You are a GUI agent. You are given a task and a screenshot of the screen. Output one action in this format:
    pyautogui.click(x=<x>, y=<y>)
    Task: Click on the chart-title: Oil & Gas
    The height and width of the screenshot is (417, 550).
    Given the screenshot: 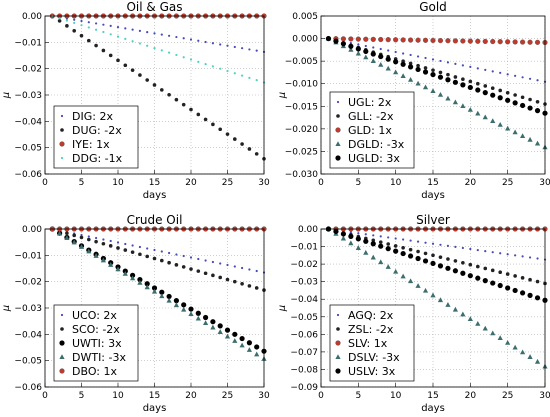 What is the action you would take?
    pyautogui.click(x=154, y=7)
    